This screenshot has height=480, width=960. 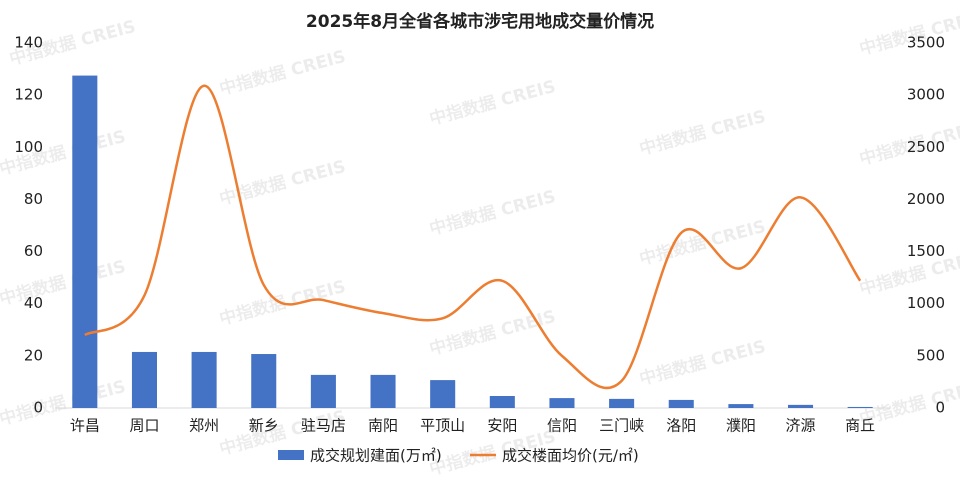 I want to click on legend-swatch, so click(x=291, y=455).